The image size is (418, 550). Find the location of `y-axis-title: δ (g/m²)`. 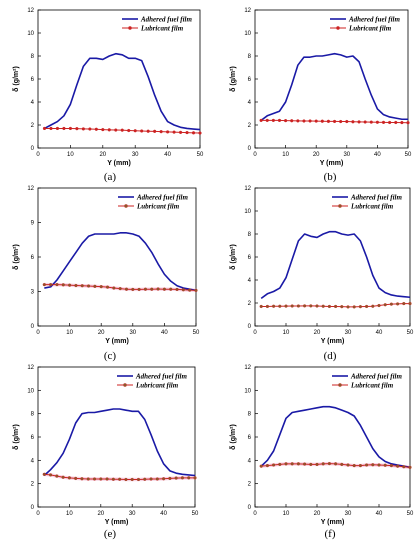

y-axis-title: δ (g/m²) is located at coordinates (16, 437).